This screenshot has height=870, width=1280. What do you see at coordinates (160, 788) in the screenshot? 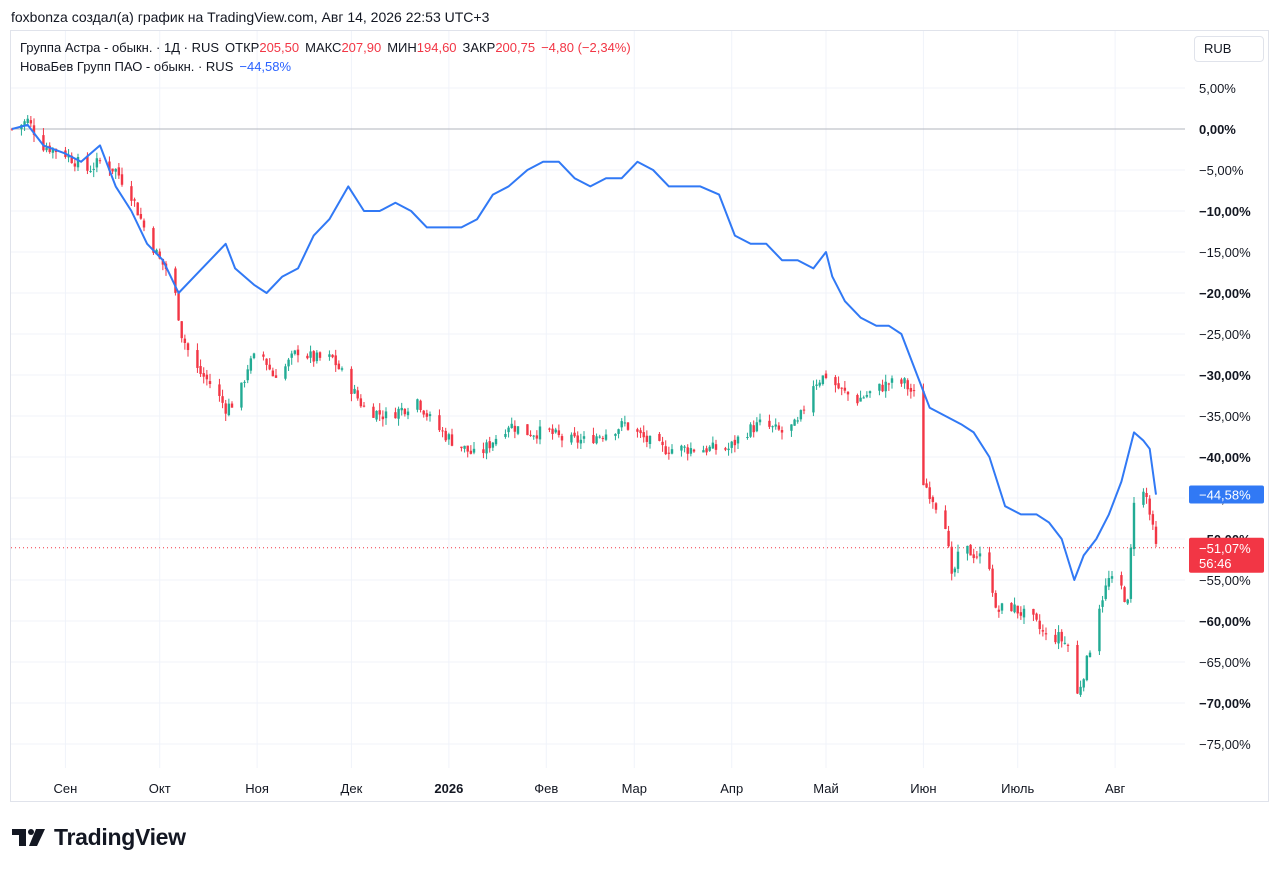
I see `x-tick-label: Окт` at bounding box center [160, 788].